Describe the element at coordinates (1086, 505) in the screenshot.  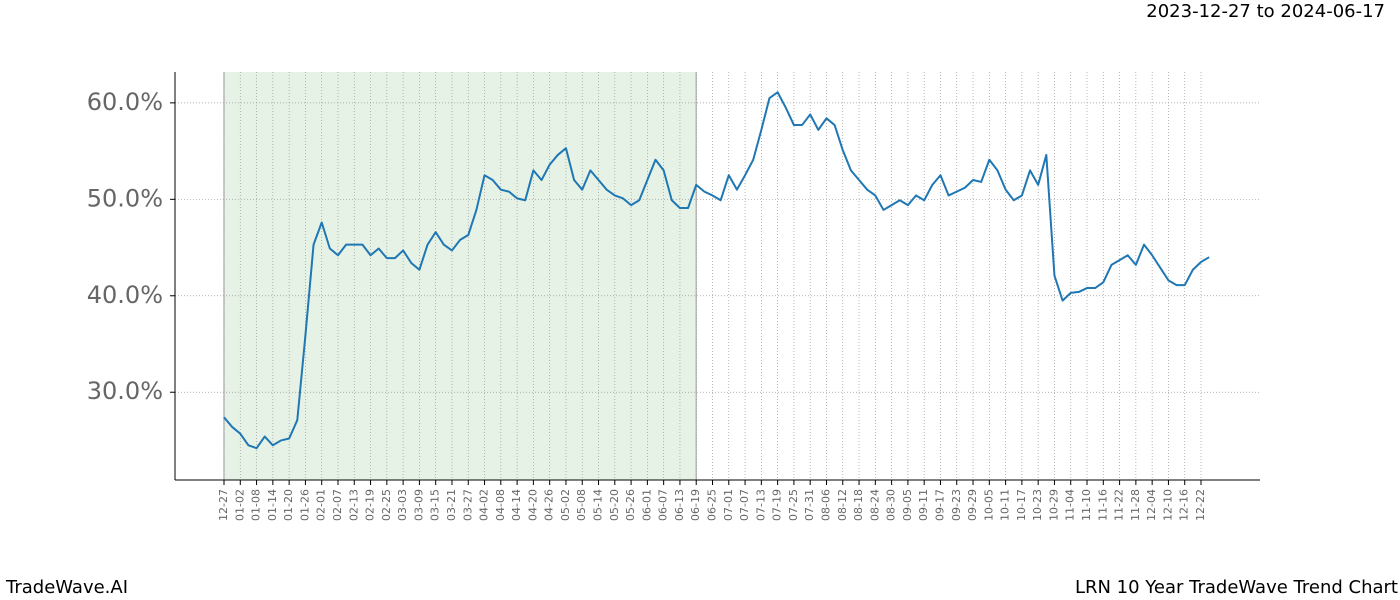
I see `x-tick-label: 11-10` at that location.